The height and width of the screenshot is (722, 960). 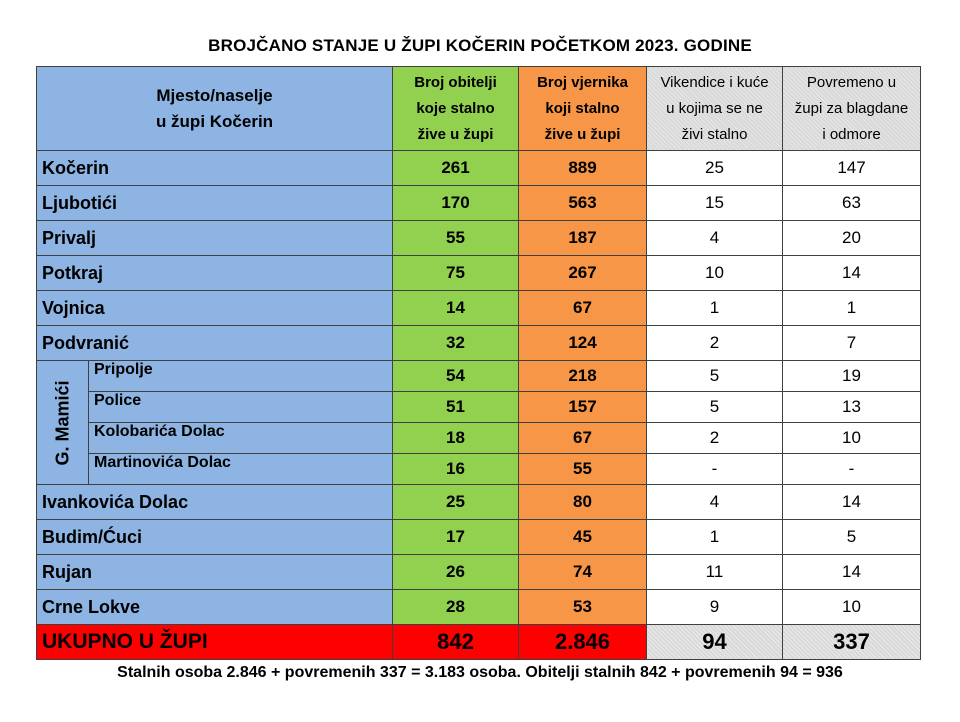 What do you see at coordinates (851, 572) in the screenshot?
I see `occasional-cell: 14` at bounding box center [851, 572].